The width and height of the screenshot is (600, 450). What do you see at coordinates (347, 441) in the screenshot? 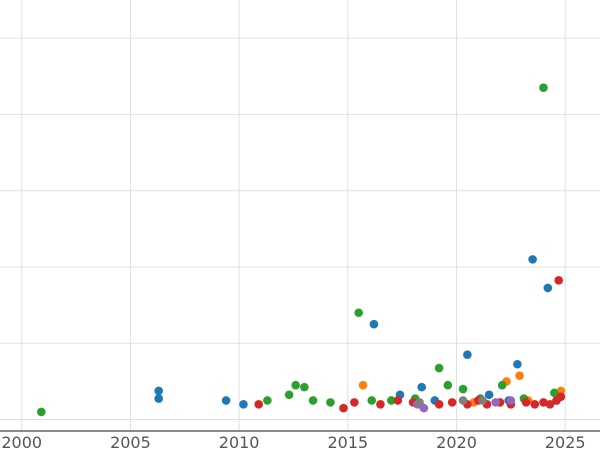
I see `x-tick-label: 2015` at bounding box center [347, 441].